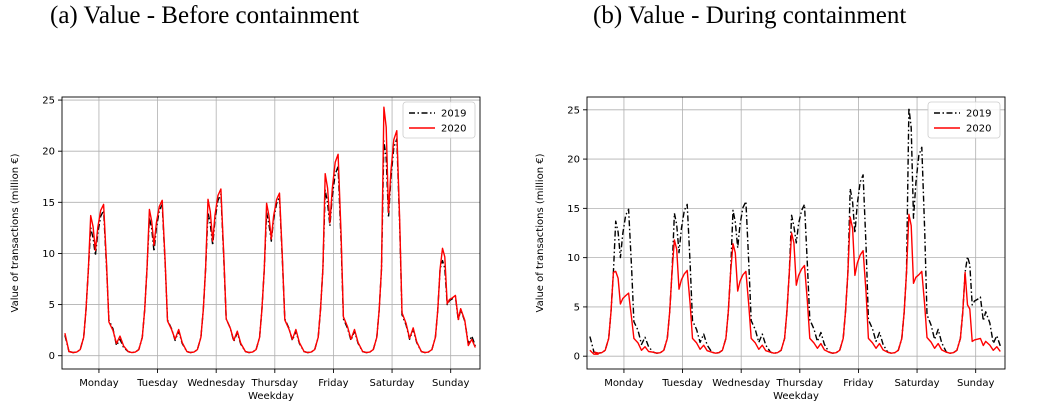  Describe the element at coordinates (205, 15) in the screenshot. I see `chart-caption: (a) Value - Before containment` at that location.